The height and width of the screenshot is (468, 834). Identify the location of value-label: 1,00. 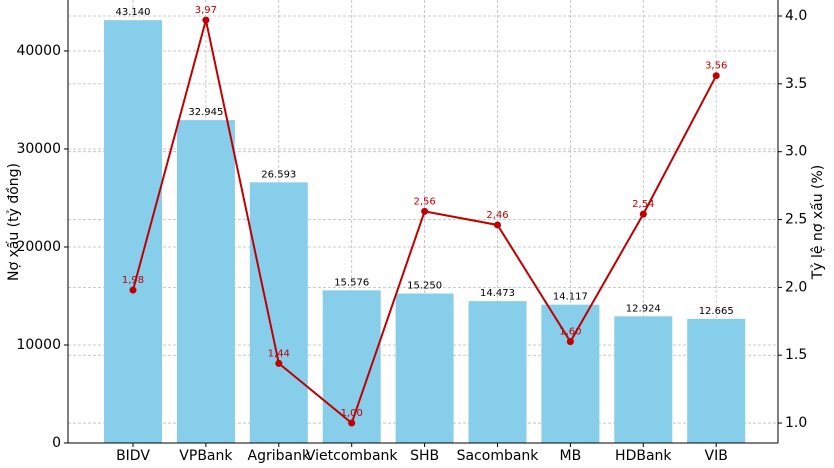
(352, 413).